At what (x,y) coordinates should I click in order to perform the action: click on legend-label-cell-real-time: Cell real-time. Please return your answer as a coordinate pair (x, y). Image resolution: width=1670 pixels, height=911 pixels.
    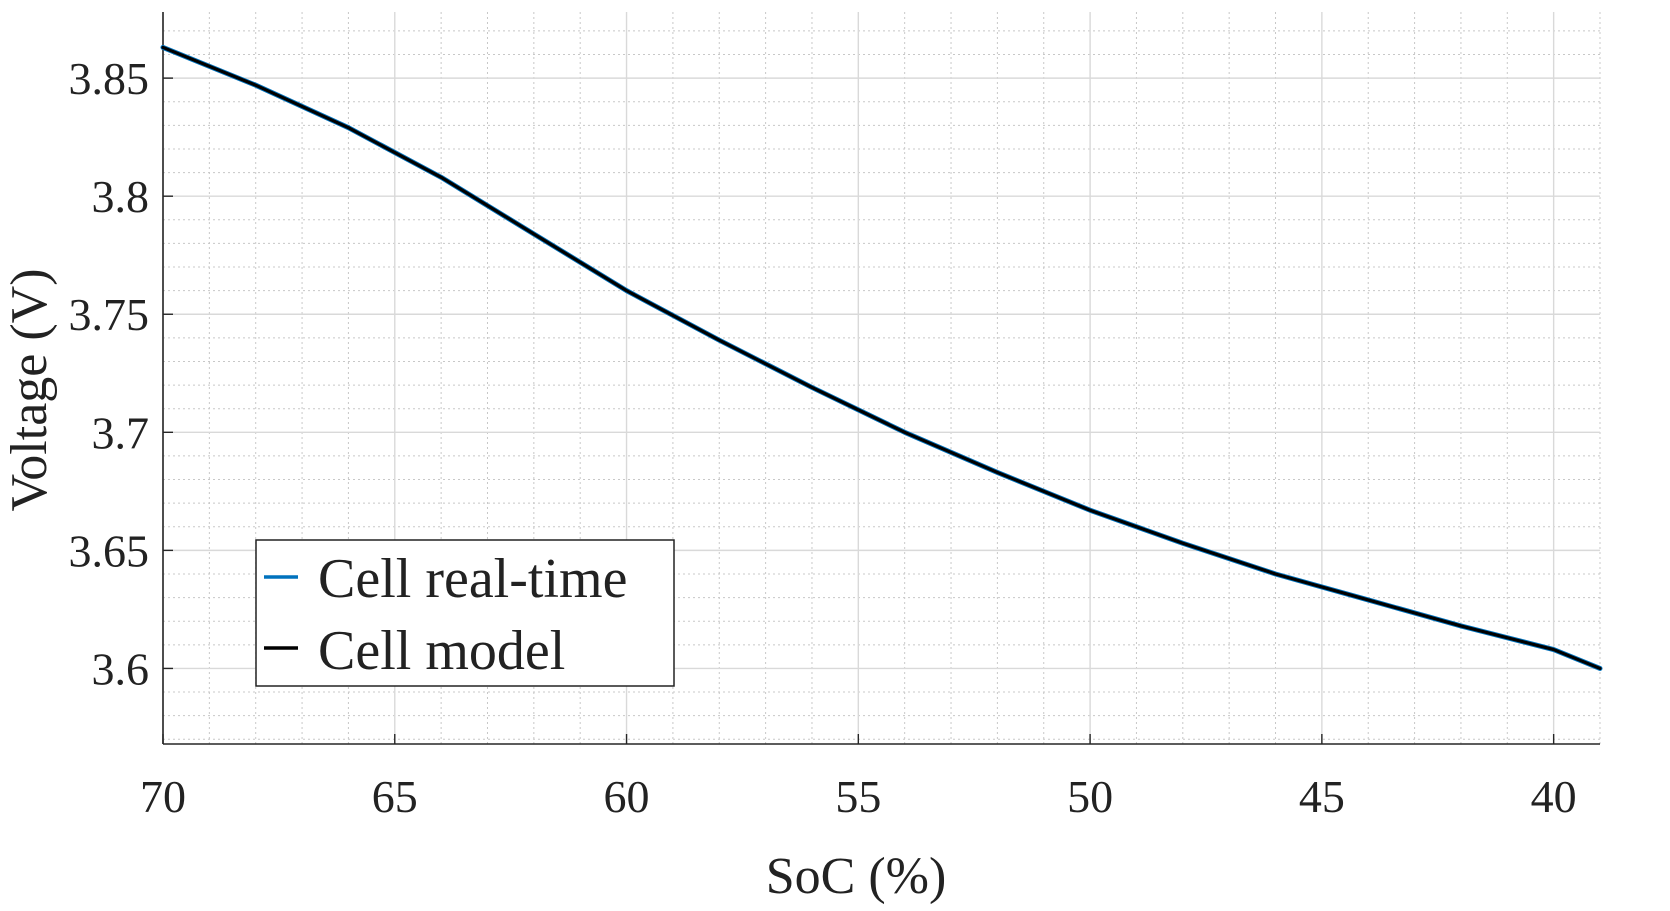
    Looking at the image, I should click on (472, 579).